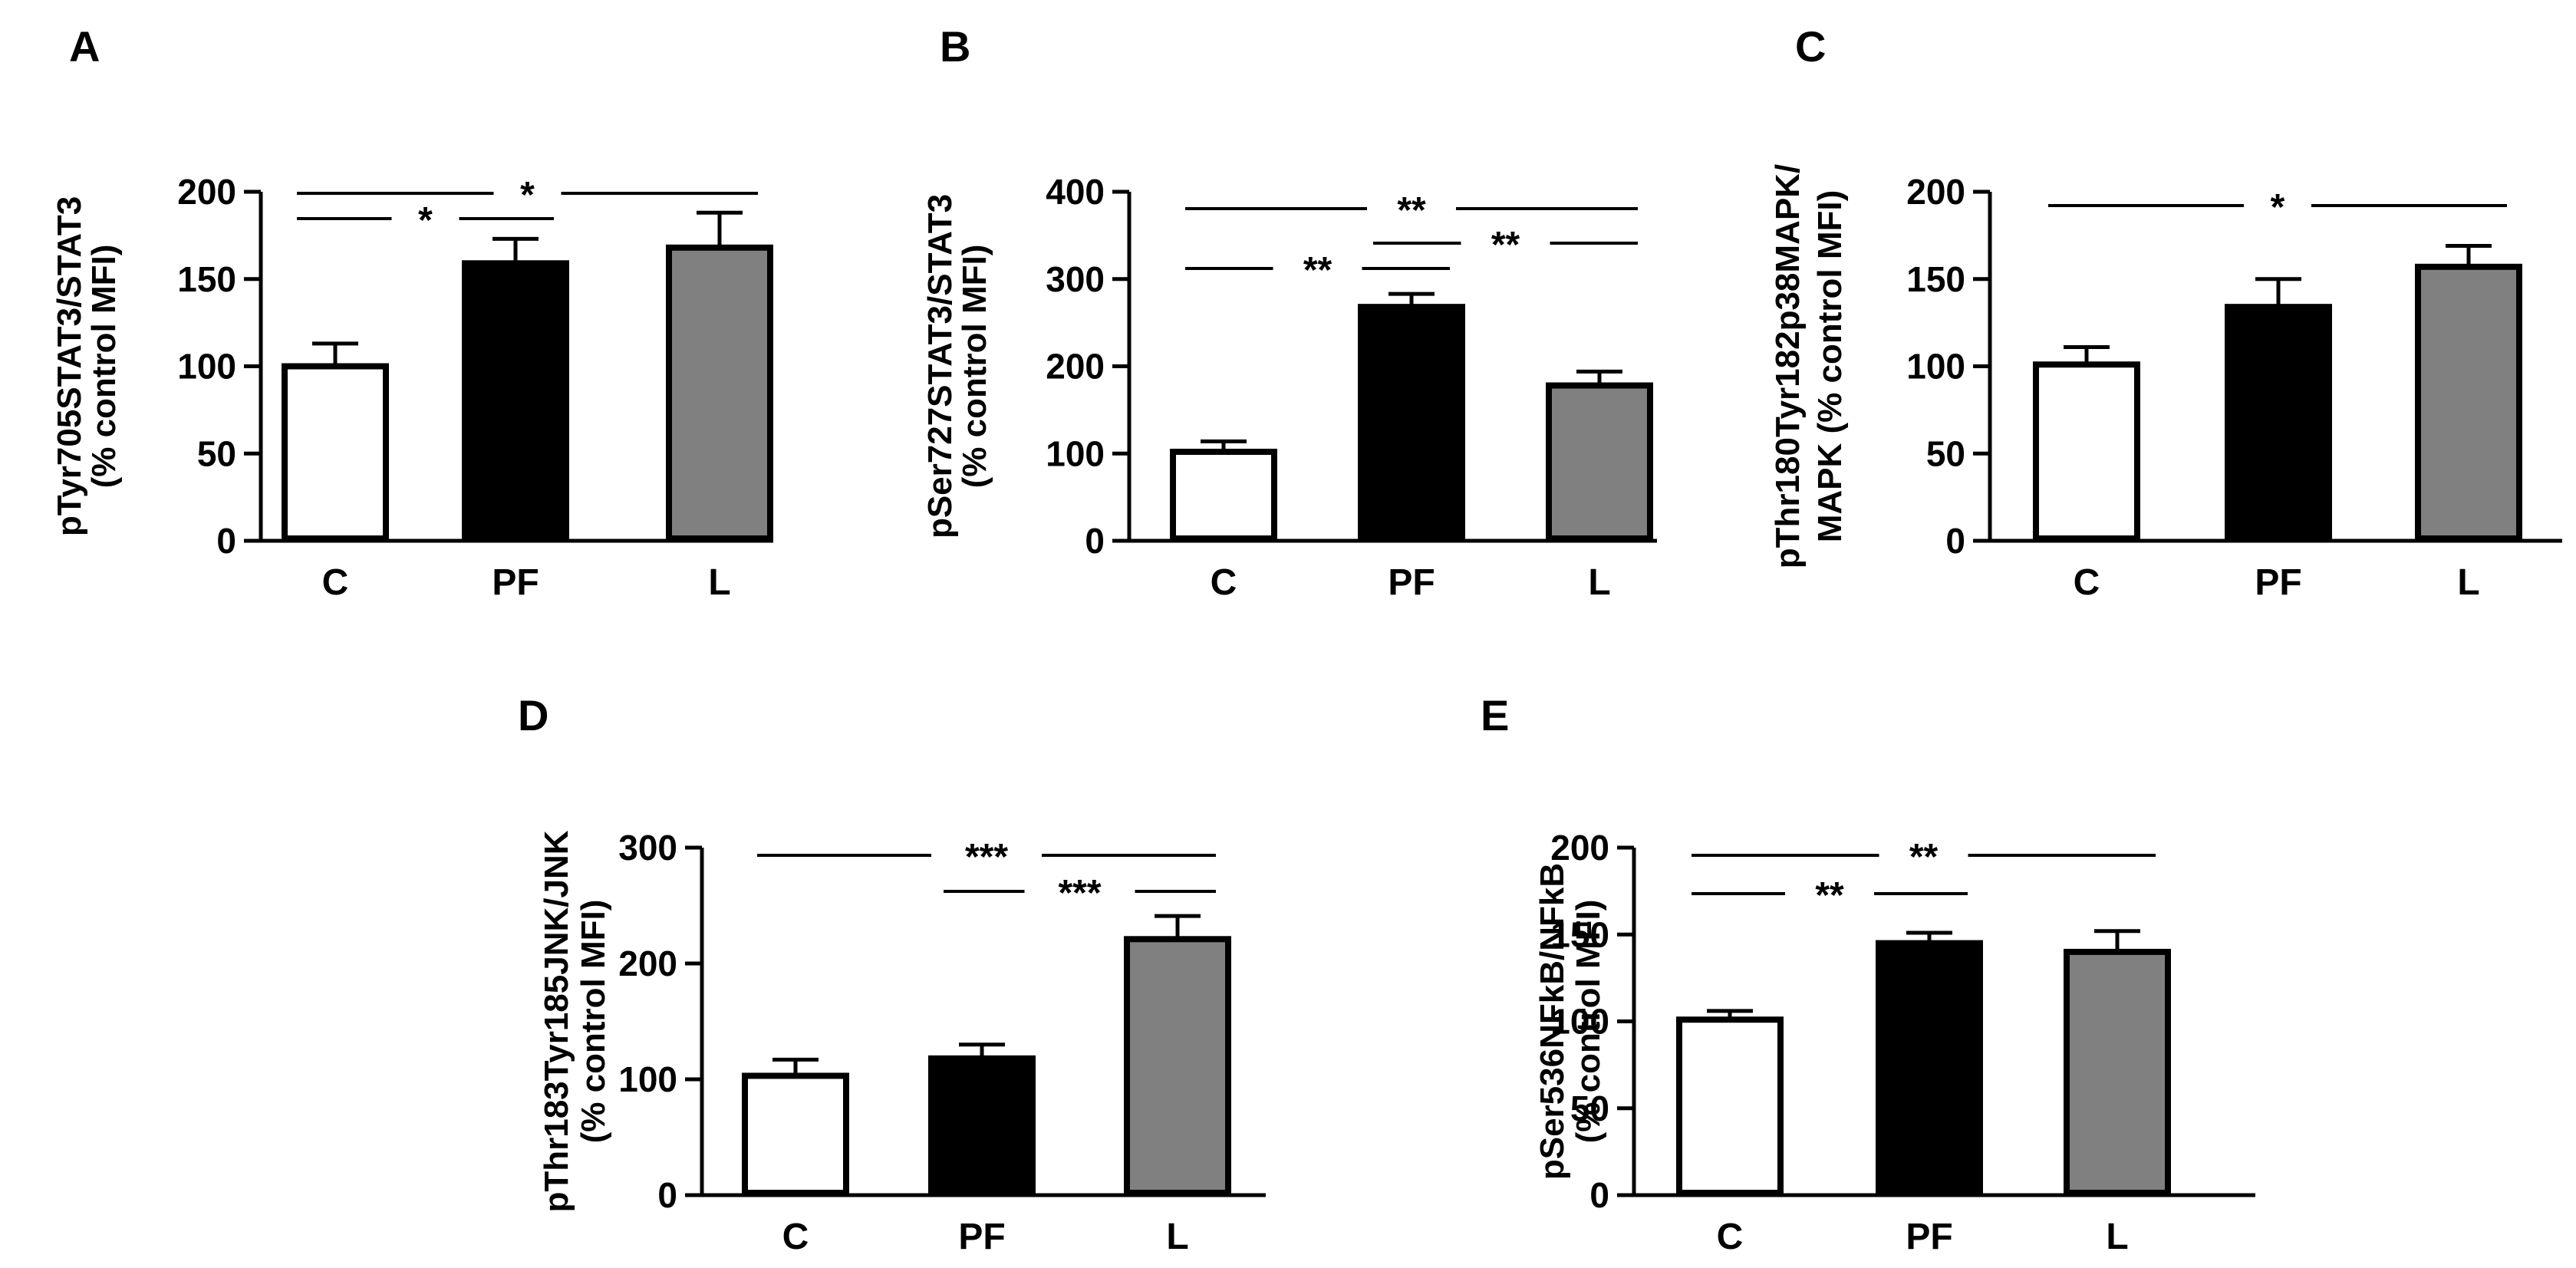 The height and width of the screenshot is (1268, 2576). What do you see at coordinates (940, 366) in the screenshot?
I see `y-axis-label-line: pSer727STAT3/STAT3` at bounding box center [940, 366].